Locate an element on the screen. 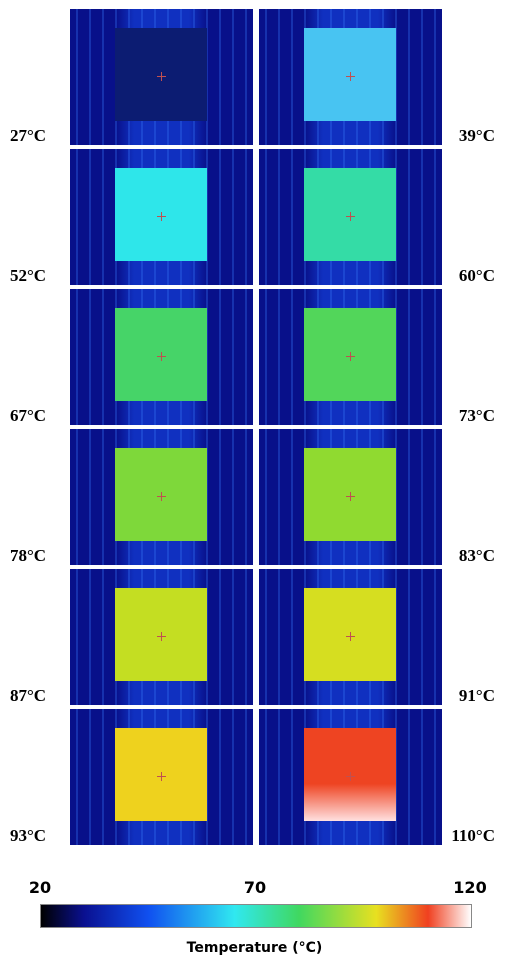  temperature-label: 87°C is located at coordinates (28, 695).